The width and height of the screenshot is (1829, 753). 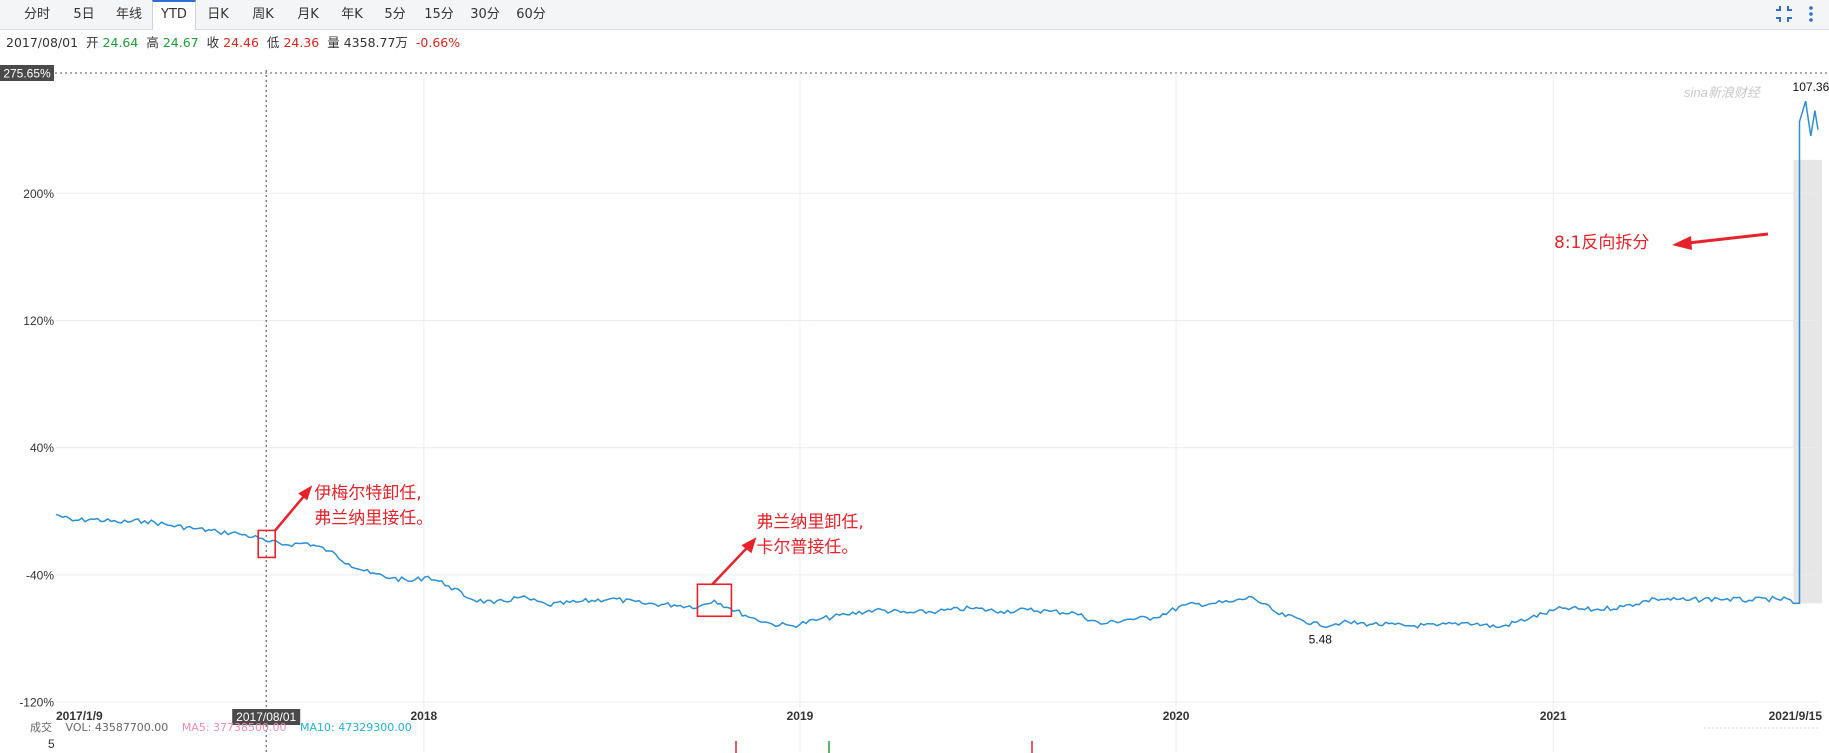 What do you see at coordinates (1176, 716) in the screenshot?
I see `x-tick-label: 2020` at bounding box center [1176, 716].